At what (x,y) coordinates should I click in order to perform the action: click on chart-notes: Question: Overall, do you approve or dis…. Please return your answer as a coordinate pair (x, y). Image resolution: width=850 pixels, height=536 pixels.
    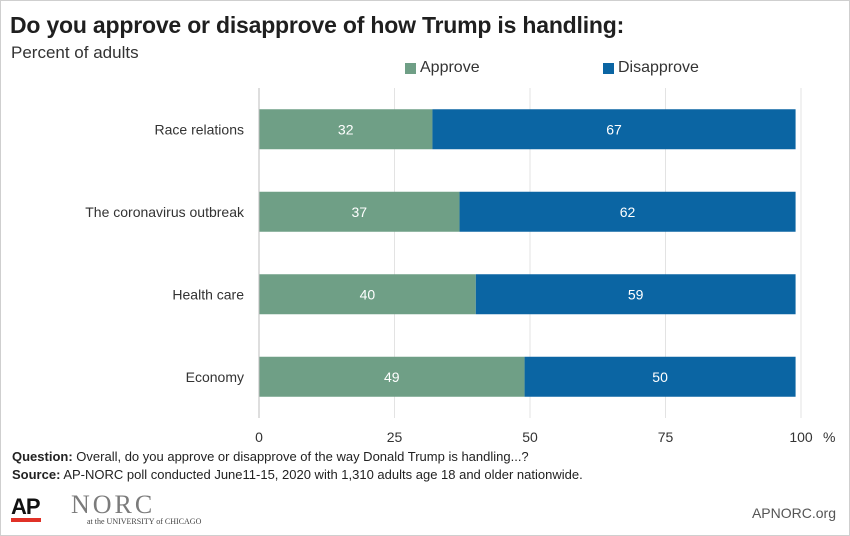
    Looking at the image, I should click on (297, 466).